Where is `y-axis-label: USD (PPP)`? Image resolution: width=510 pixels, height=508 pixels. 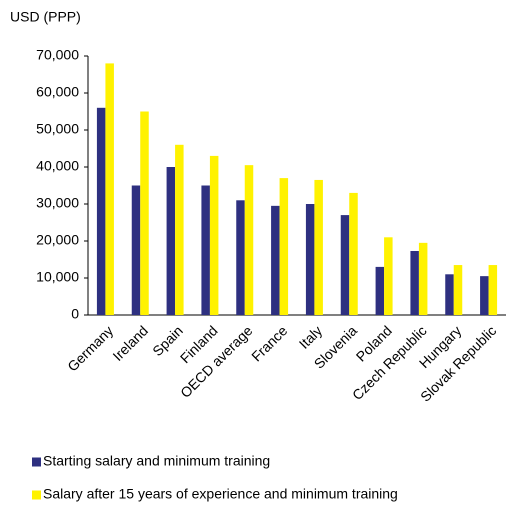 y-axis-label: USD (PPP) is located at coordinates (45, 17).